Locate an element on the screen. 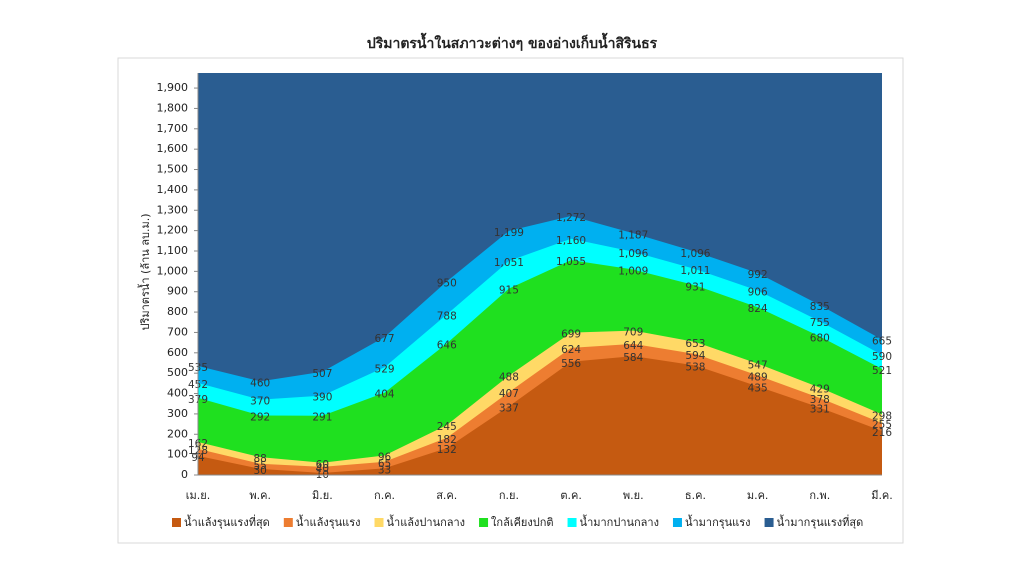  value-label: 915 is located at coordinates (509, 291).